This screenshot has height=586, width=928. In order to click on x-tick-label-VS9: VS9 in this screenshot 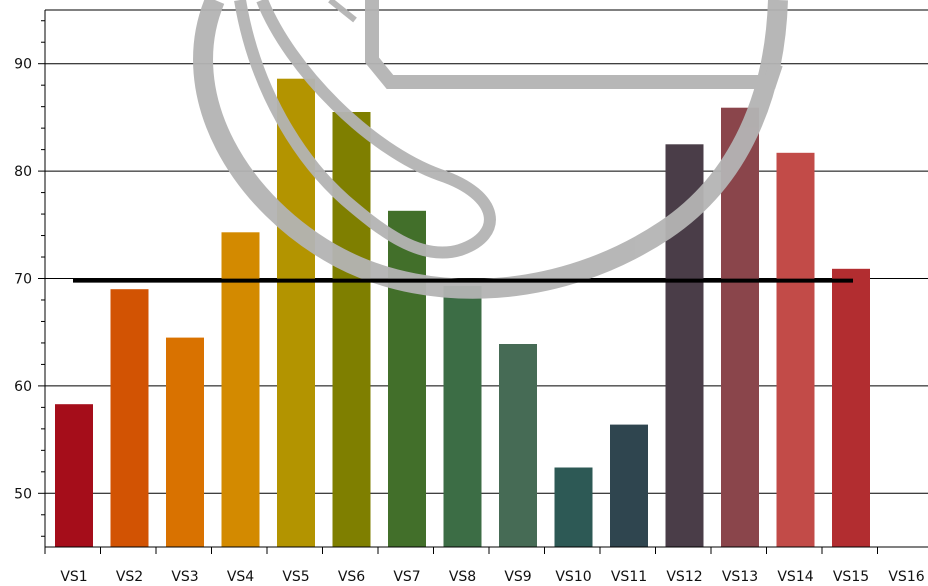, I will do `click(517, 577)`.